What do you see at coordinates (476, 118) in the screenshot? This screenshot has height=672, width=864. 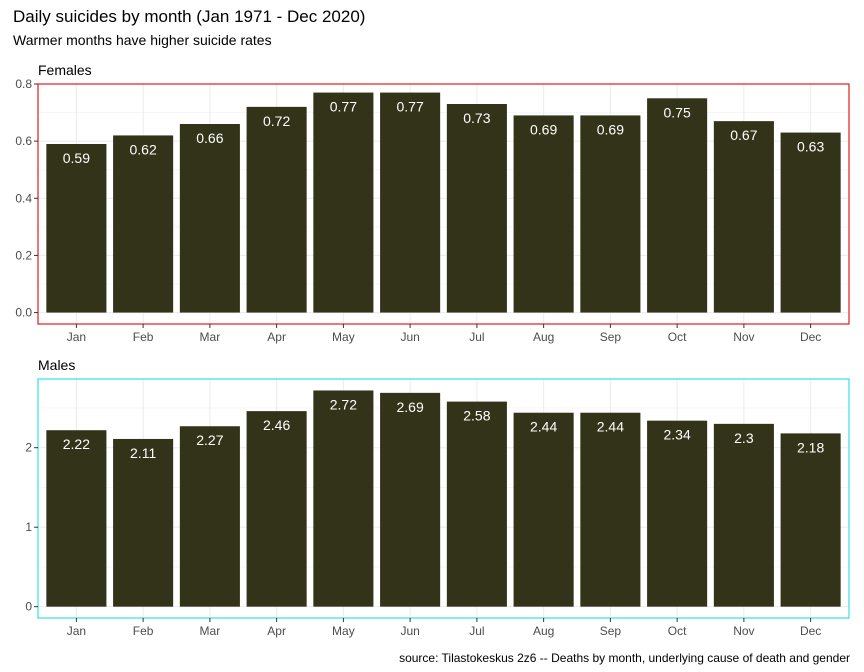 I see `data-label: 0.73` at bounding box center [476, 118].